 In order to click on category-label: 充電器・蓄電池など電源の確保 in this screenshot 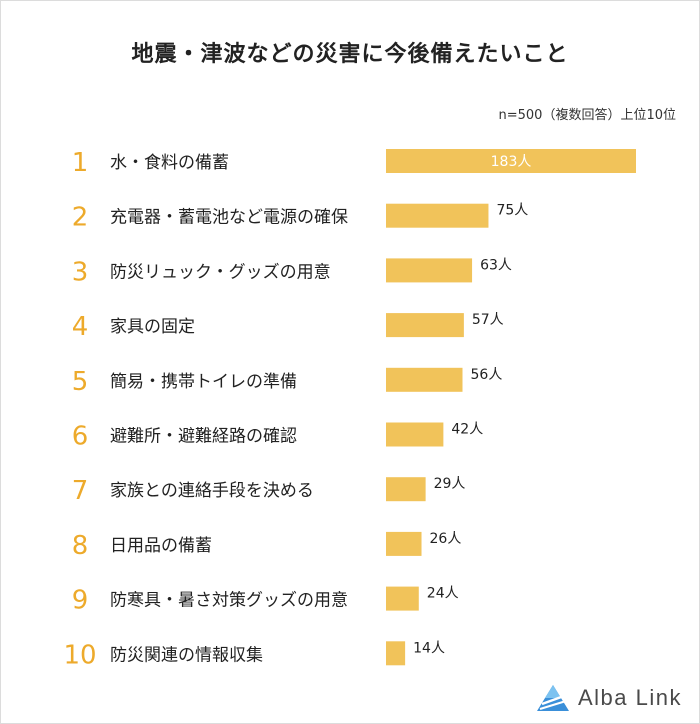, I will do `click(229, 218)`.